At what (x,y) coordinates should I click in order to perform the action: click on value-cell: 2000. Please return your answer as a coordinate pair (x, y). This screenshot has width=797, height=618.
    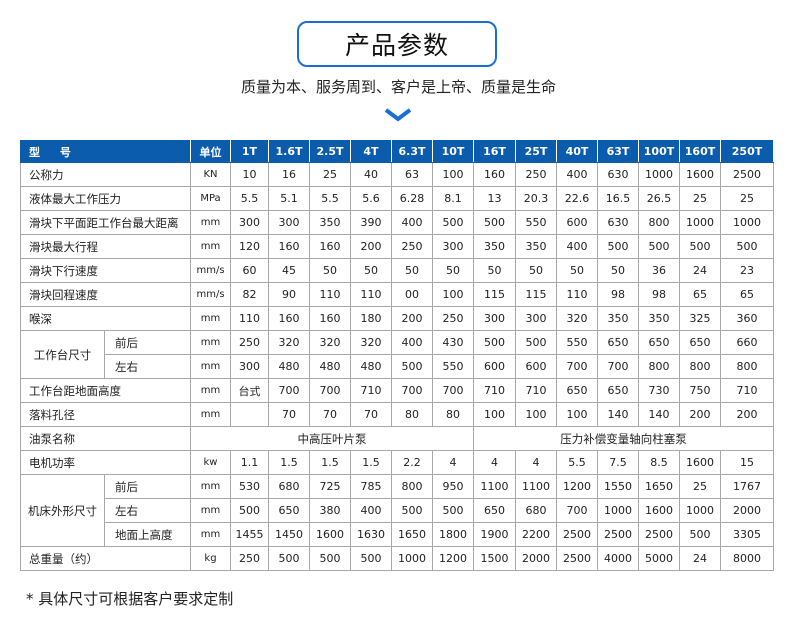
    Looking at the image, I should click on (747, 510).